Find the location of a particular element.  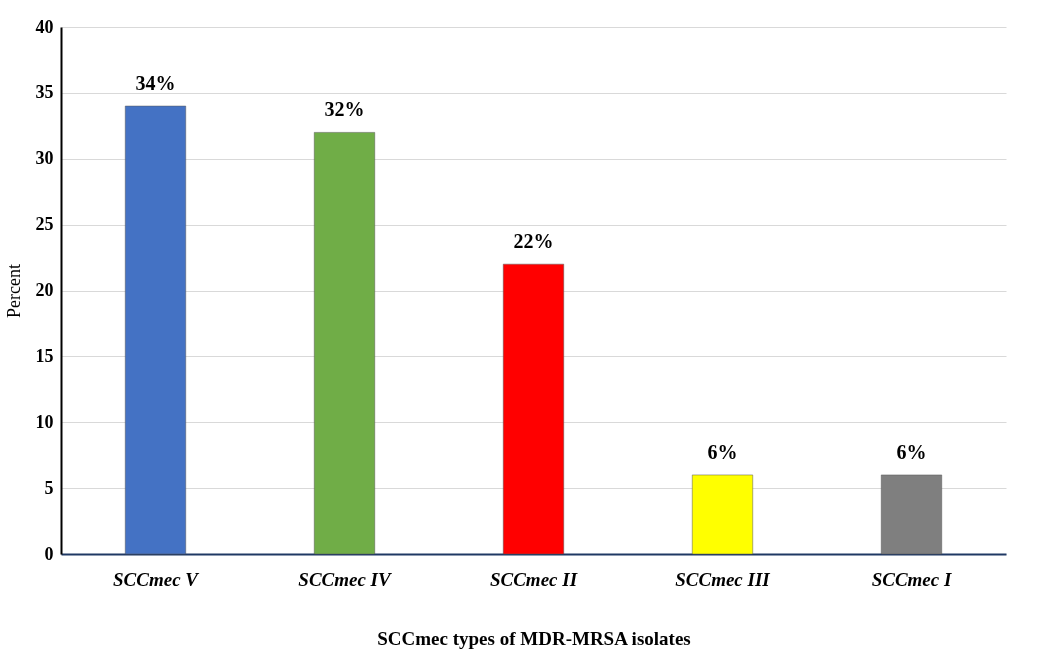

y-tick-label: 25 is located at coordinates (44, 224).